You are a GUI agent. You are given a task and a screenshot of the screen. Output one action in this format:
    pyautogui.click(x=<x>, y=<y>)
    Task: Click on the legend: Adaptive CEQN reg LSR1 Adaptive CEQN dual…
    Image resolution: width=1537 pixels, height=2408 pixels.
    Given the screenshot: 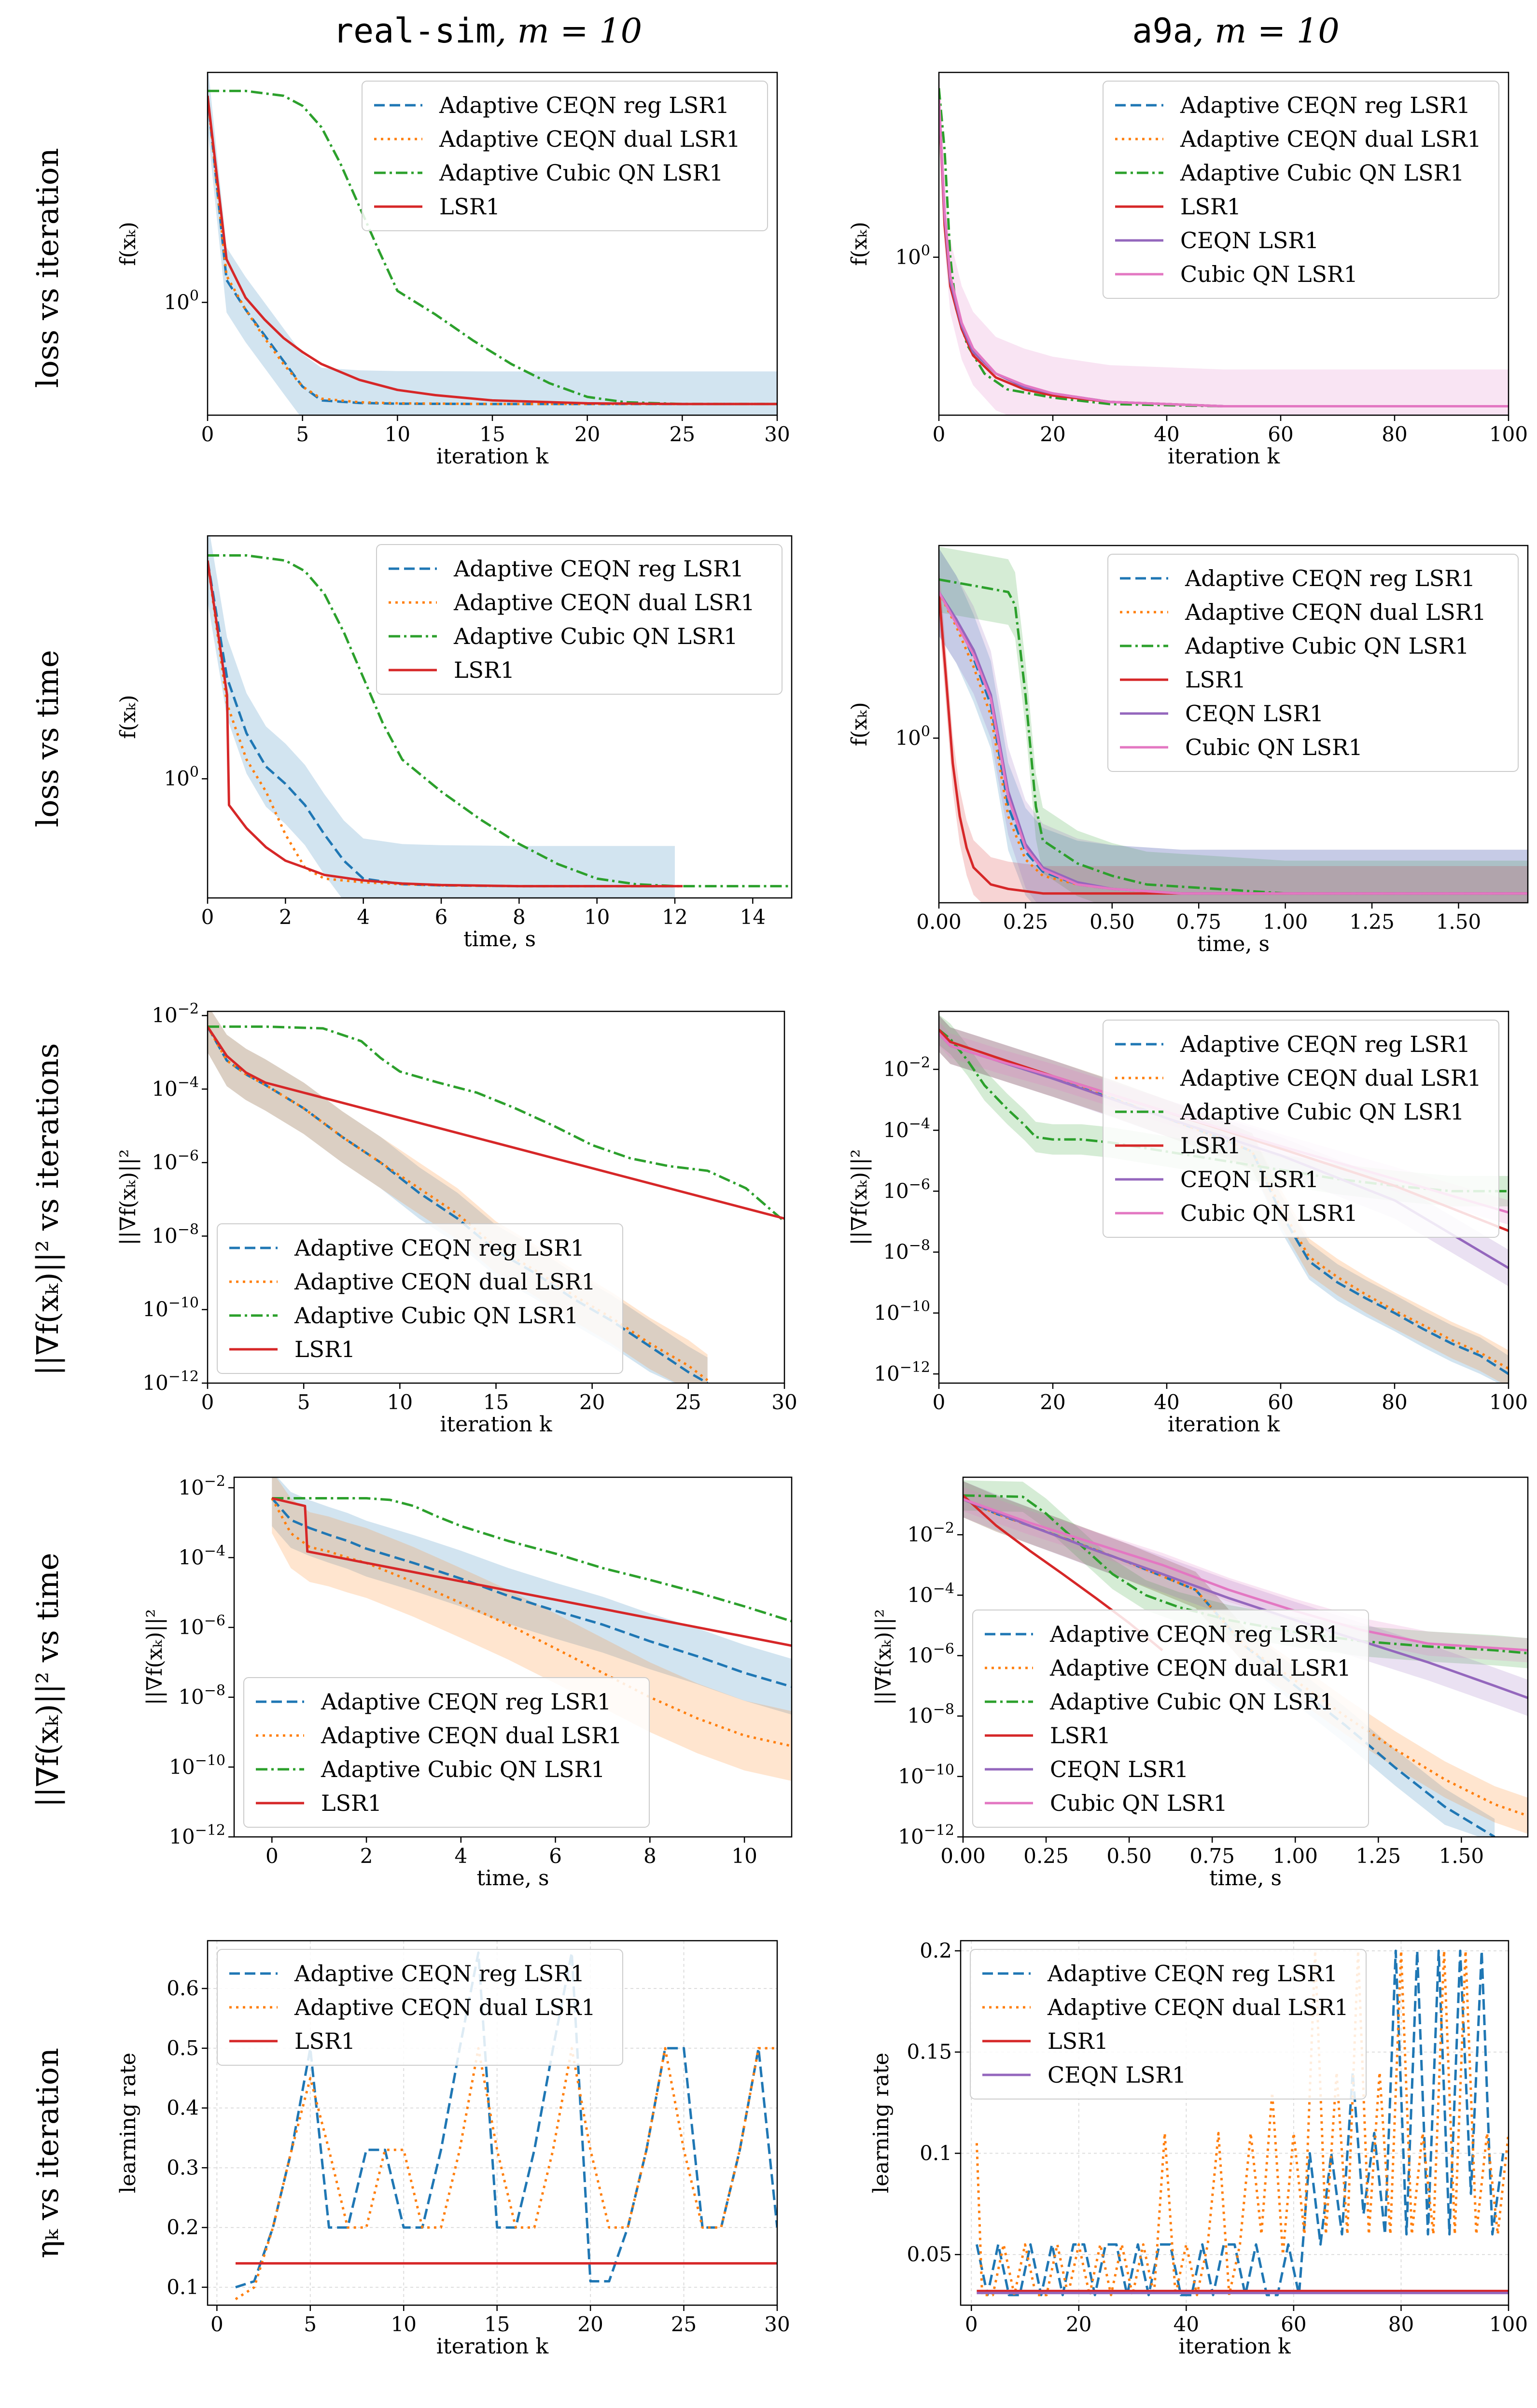 What is the action you would take?
    pyautogui.click(x=446, y=1753)
    